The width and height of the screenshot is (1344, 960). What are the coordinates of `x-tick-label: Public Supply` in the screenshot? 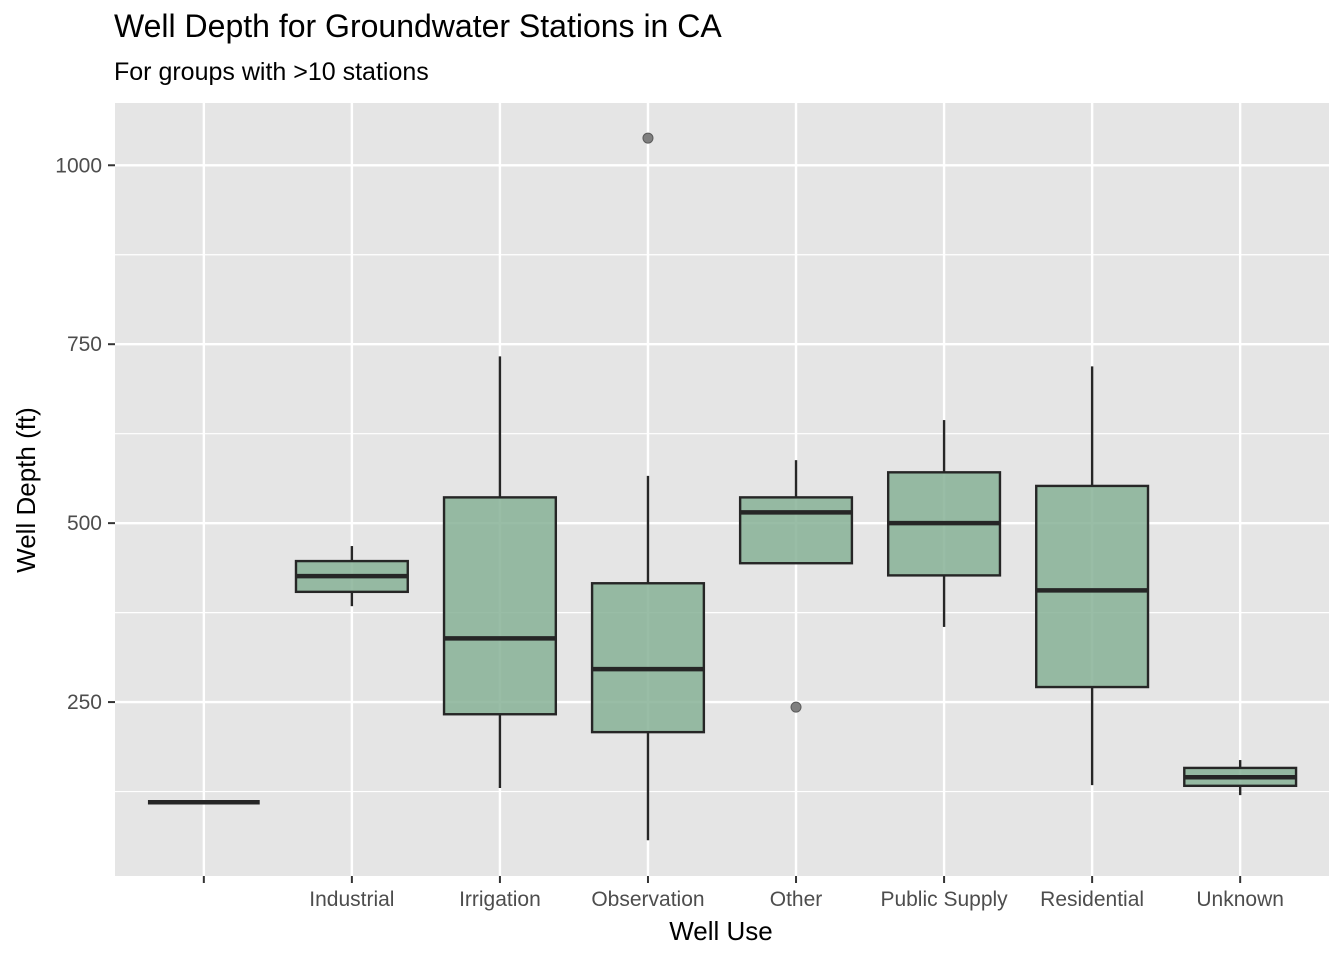 It's located at (944, 899).